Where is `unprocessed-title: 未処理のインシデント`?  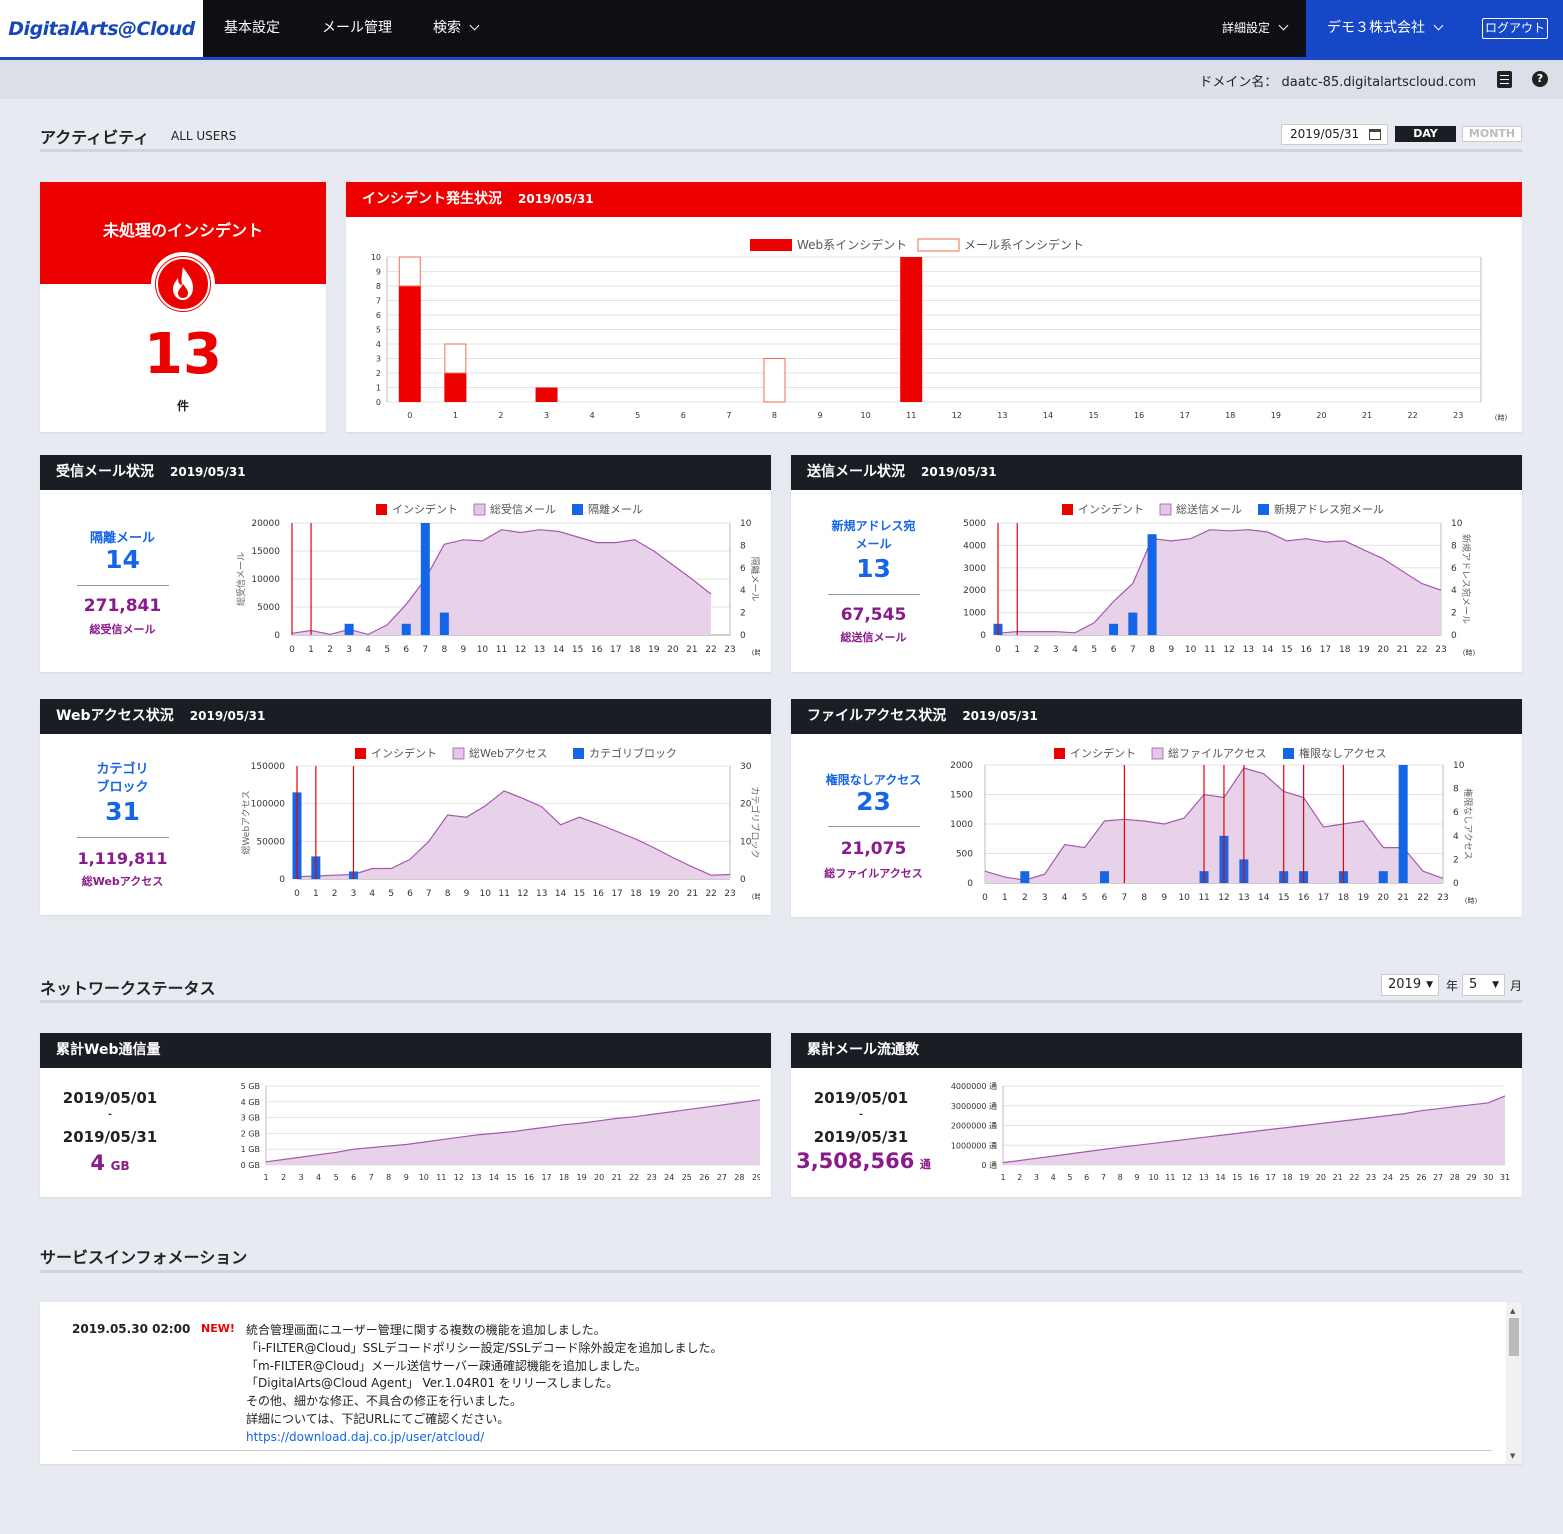 unprocessed-title: 未処理のインシデント is located at coordinates (182, 230).